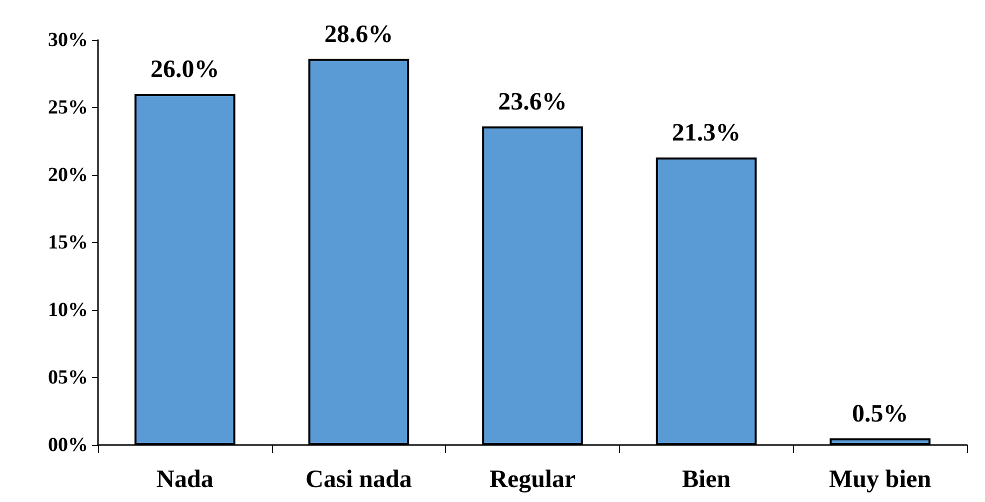 Image resolution: width=985 pixels, height=502 pixels. I want to click on y-tick-label: 05%, so click(68, 377).